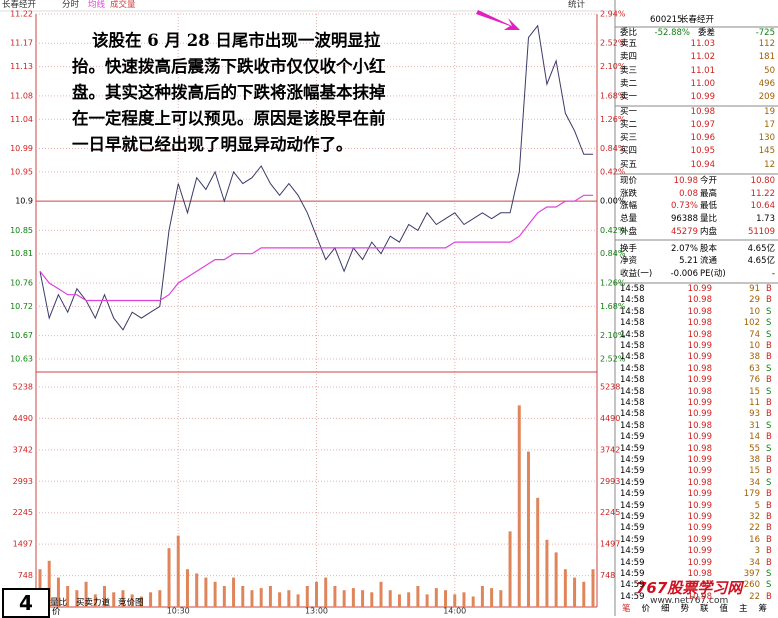 The width and height of the screenshot is (778, 618). Describe the element at coordinates (763, 609) in the screenshot. I see `panel-tab: 筹` at that location.